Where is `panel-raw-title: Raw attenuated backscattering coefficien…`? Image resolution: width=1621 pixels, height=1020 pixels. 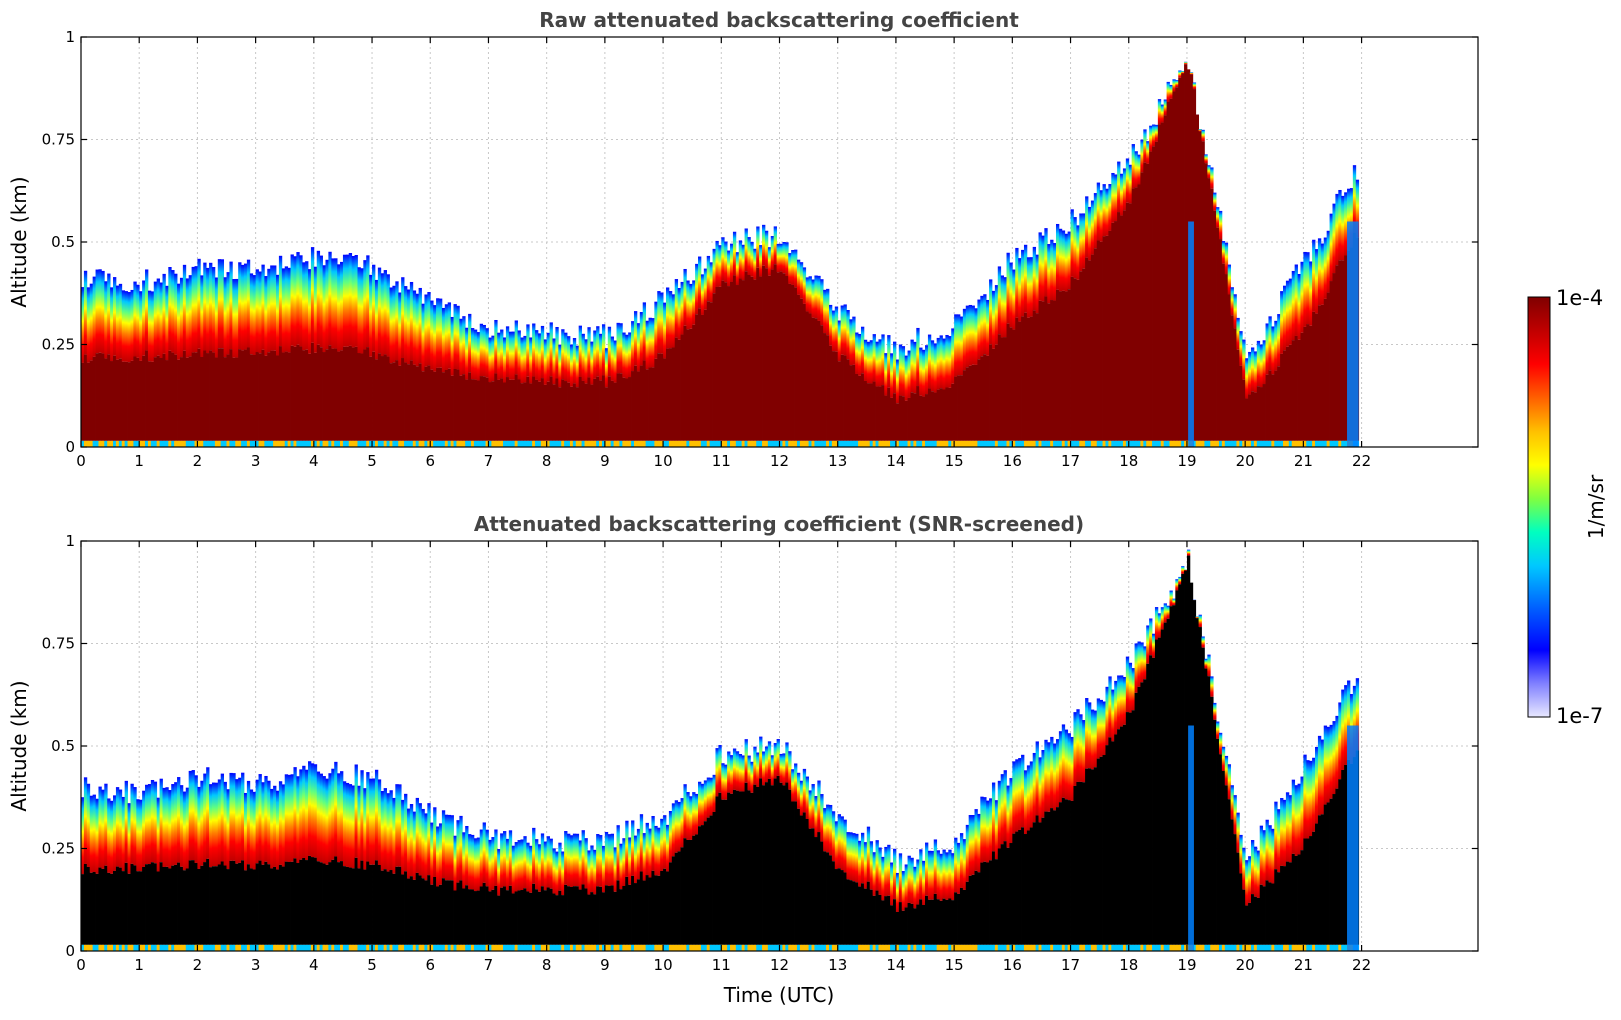 panel-raw-title: Raw attenuated backscattering coefficien… is located at coordinates (779, 20).